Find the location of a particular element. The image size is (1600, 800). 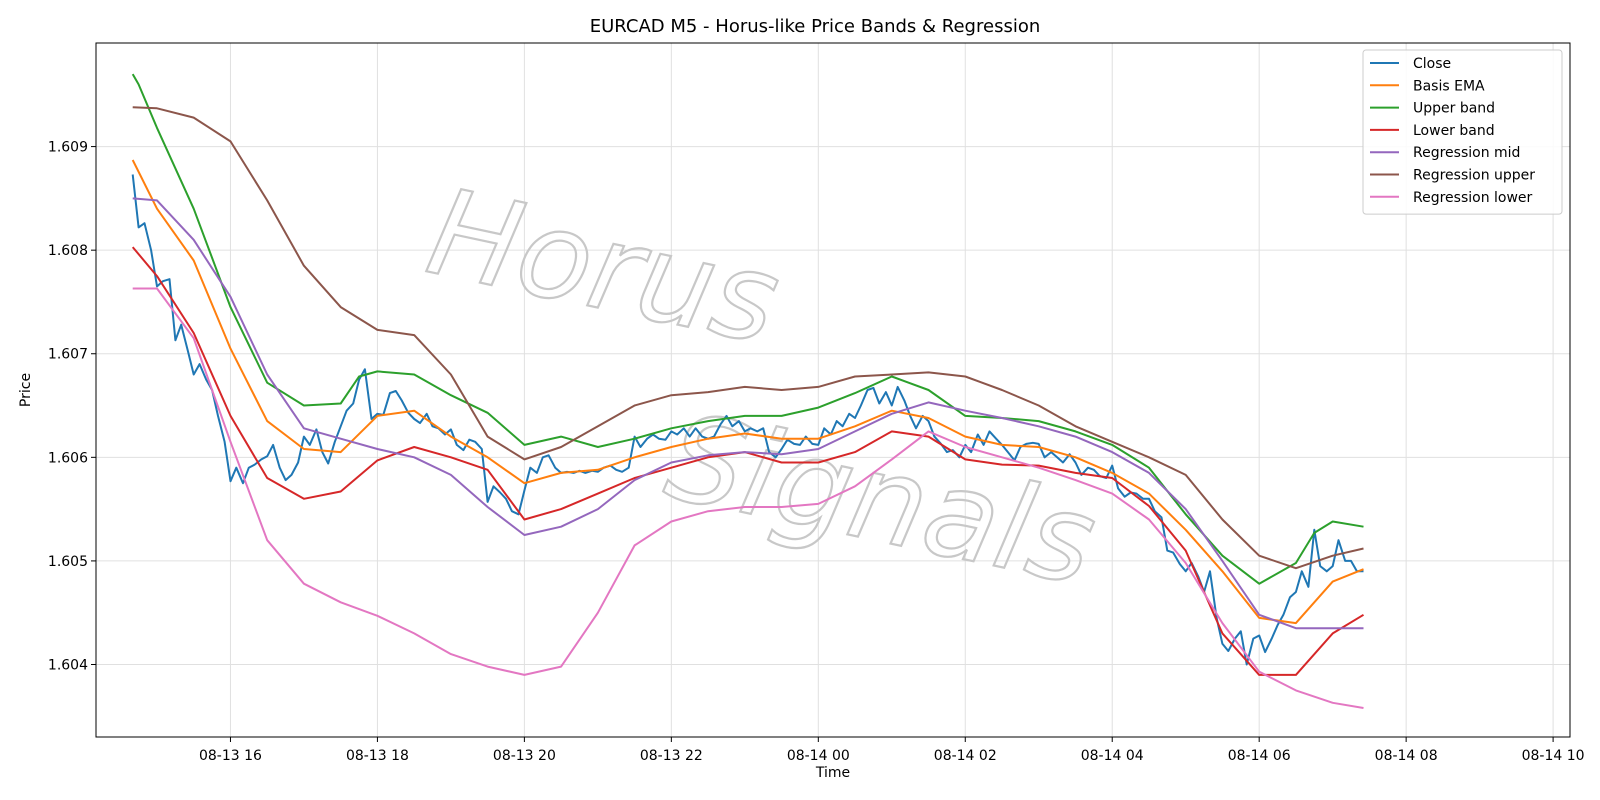

y-axis-label: Price is located at coordinates (26, 390).